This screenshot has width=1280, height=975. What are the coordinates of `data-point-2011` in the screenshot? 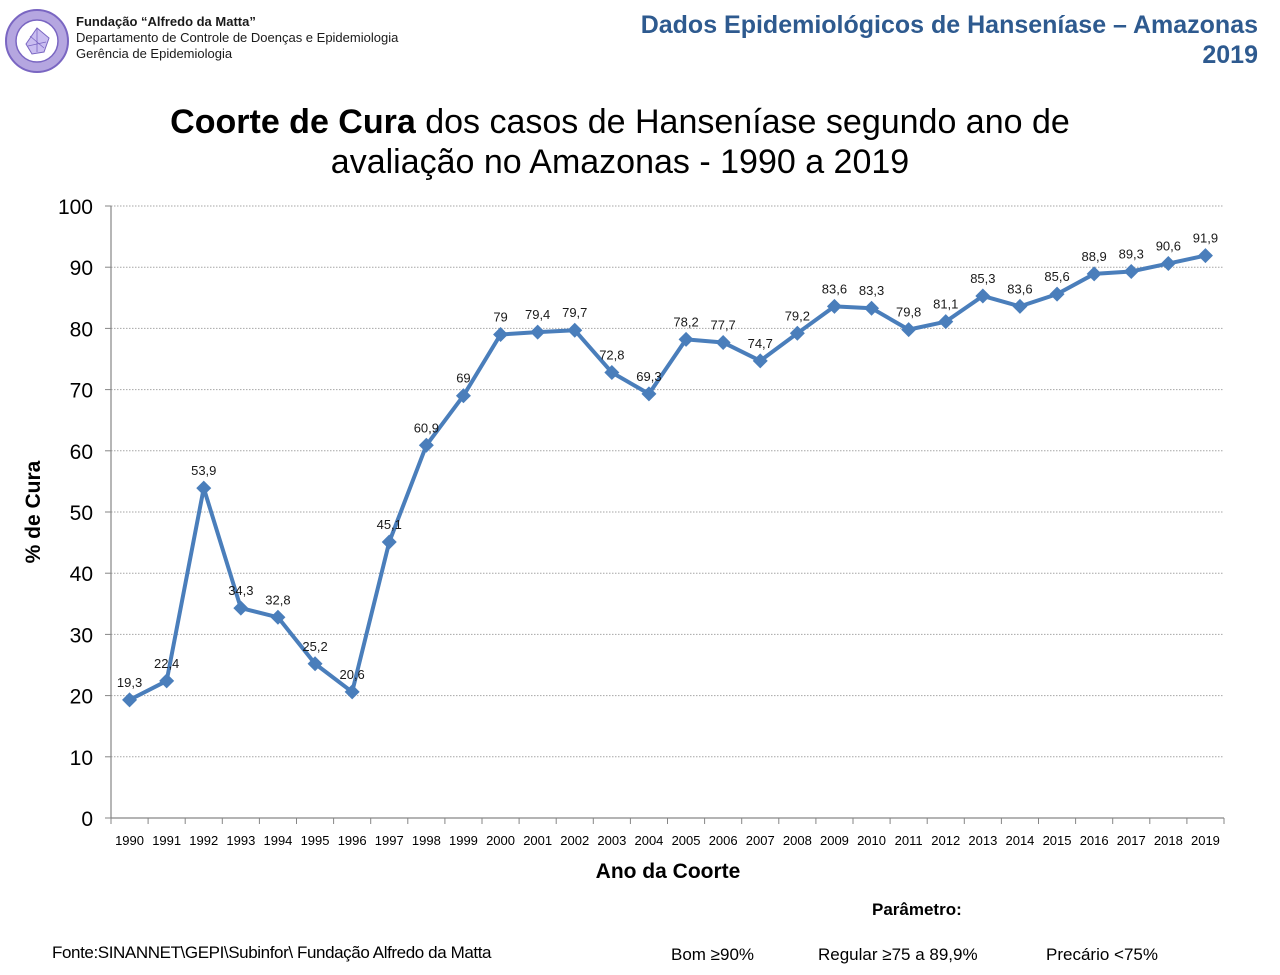 It's located at (909, 330).